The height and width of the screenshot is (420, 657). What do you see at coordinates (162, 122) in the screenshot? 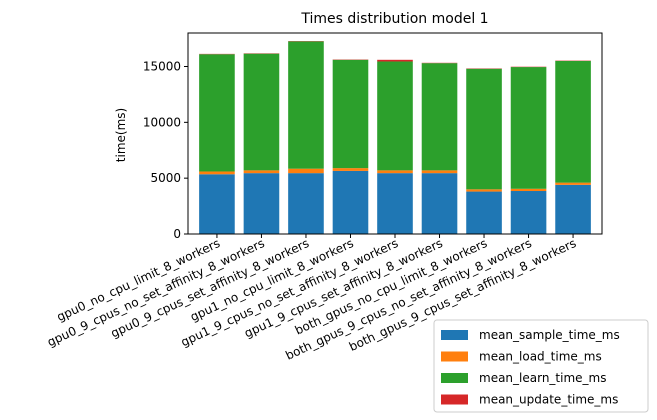
I see `y-tick-label: 10000` at bounding box center [162, 122].